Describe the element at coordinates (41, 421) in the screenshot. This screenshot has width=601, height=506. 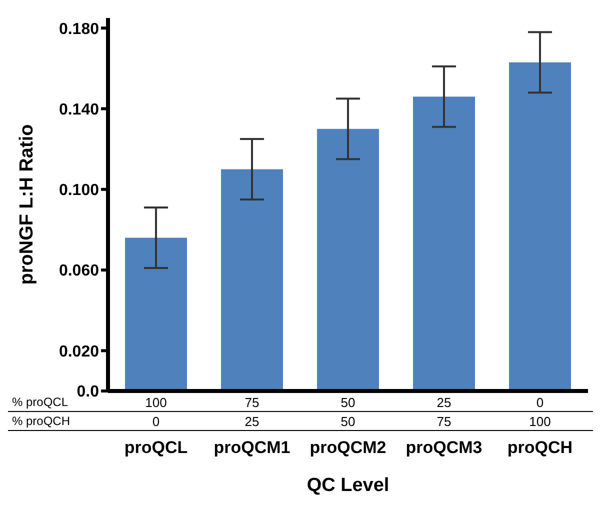
I see `text: % proQCH` at that location.